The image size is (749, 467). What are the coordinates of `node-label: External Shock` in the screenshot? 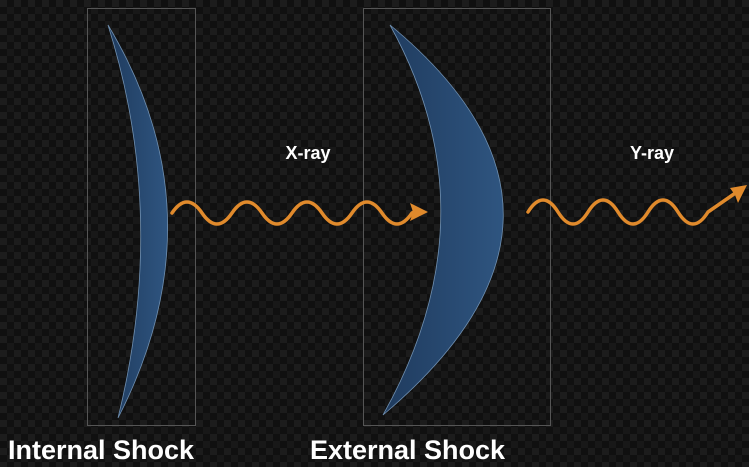 It's located at (408, 450).